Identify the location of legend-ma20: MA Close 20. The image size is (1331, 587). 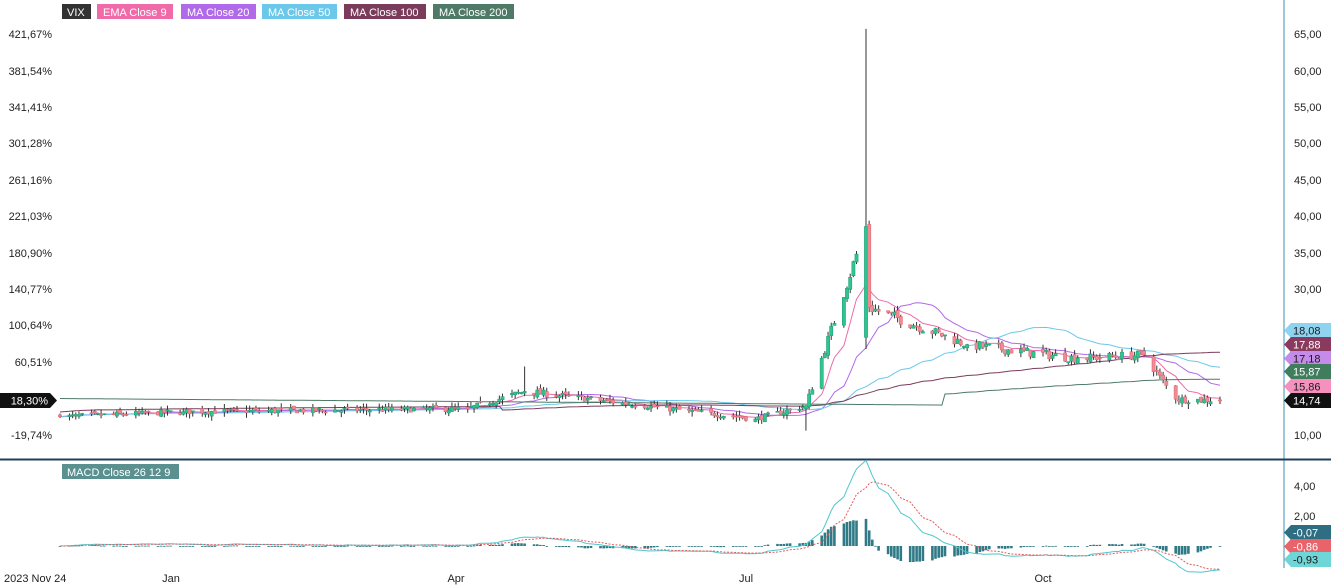
(218, 11).